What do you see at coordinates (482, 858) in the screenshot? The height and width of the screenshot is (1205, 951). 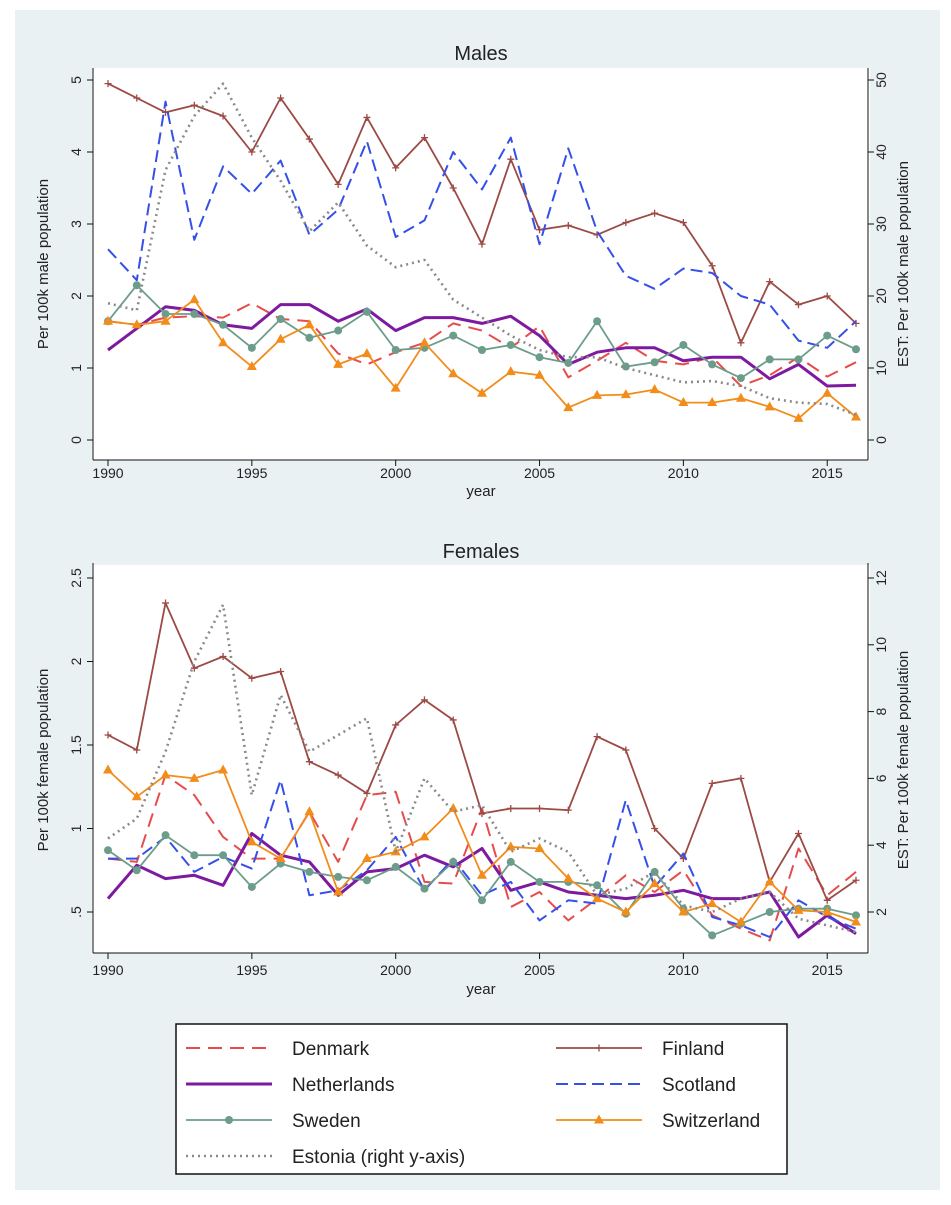 I see `females-series-scotland` at bounding box center [482, 858].